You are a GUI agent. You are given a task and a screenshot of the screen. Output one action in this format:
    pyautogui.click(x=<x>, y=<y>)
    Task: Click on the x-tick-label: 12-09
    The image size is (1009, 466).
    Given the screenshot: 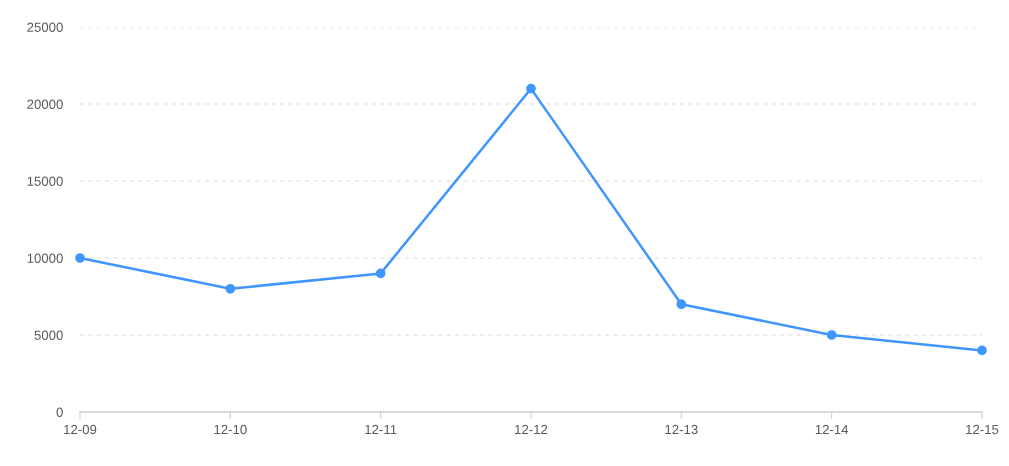 What is the action you would take?
    pyautogui.click(x=80, y=429)
    